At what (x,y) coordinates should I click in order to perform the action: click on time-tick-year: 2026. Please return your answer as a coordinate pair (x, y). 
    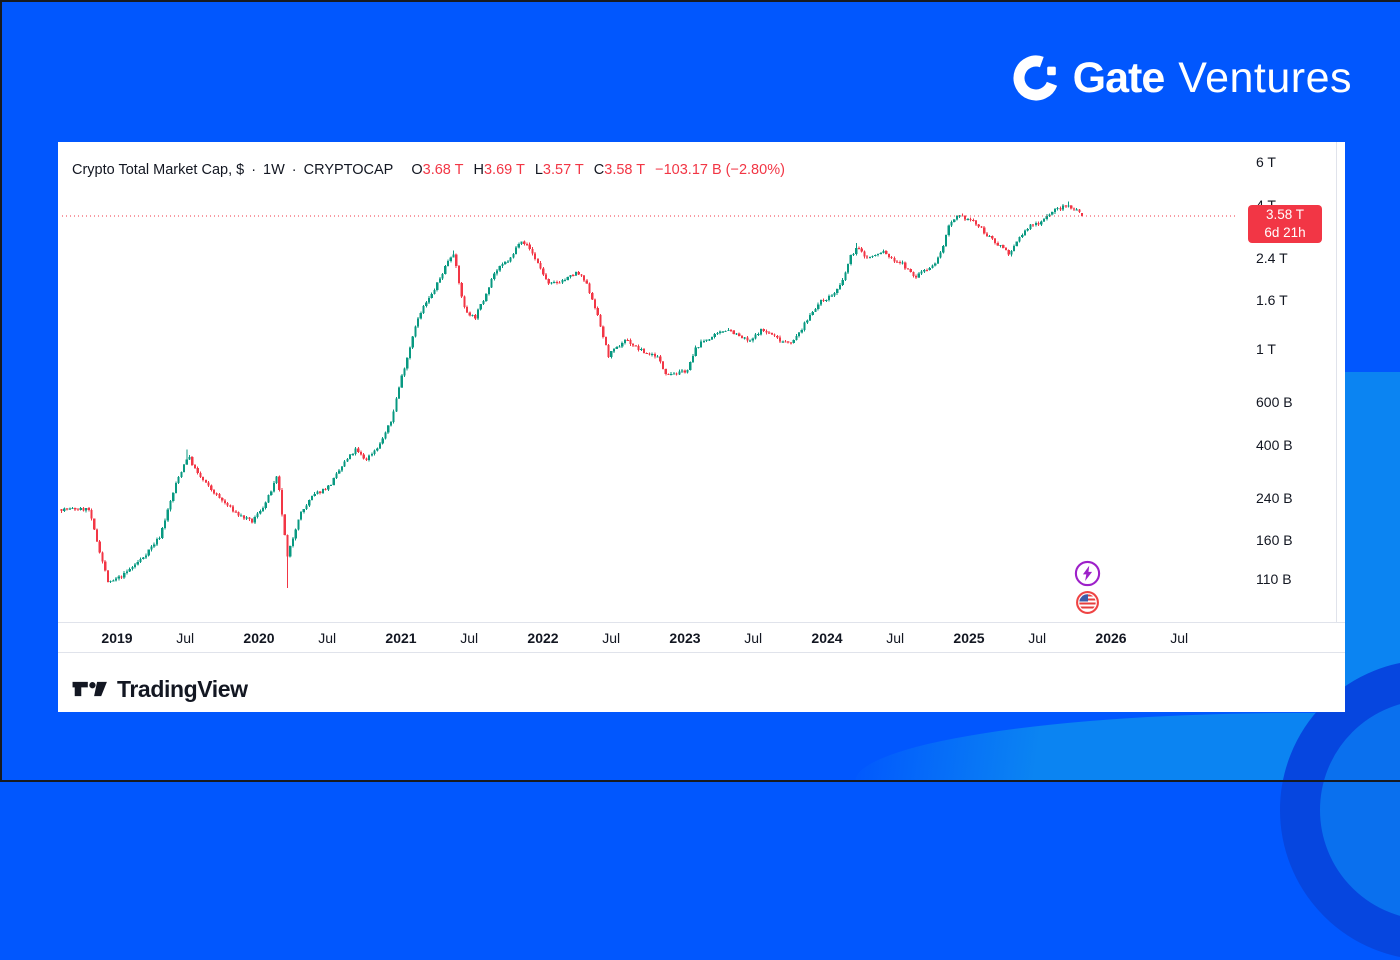
    Looking at the image, I should click on (1111, 637).